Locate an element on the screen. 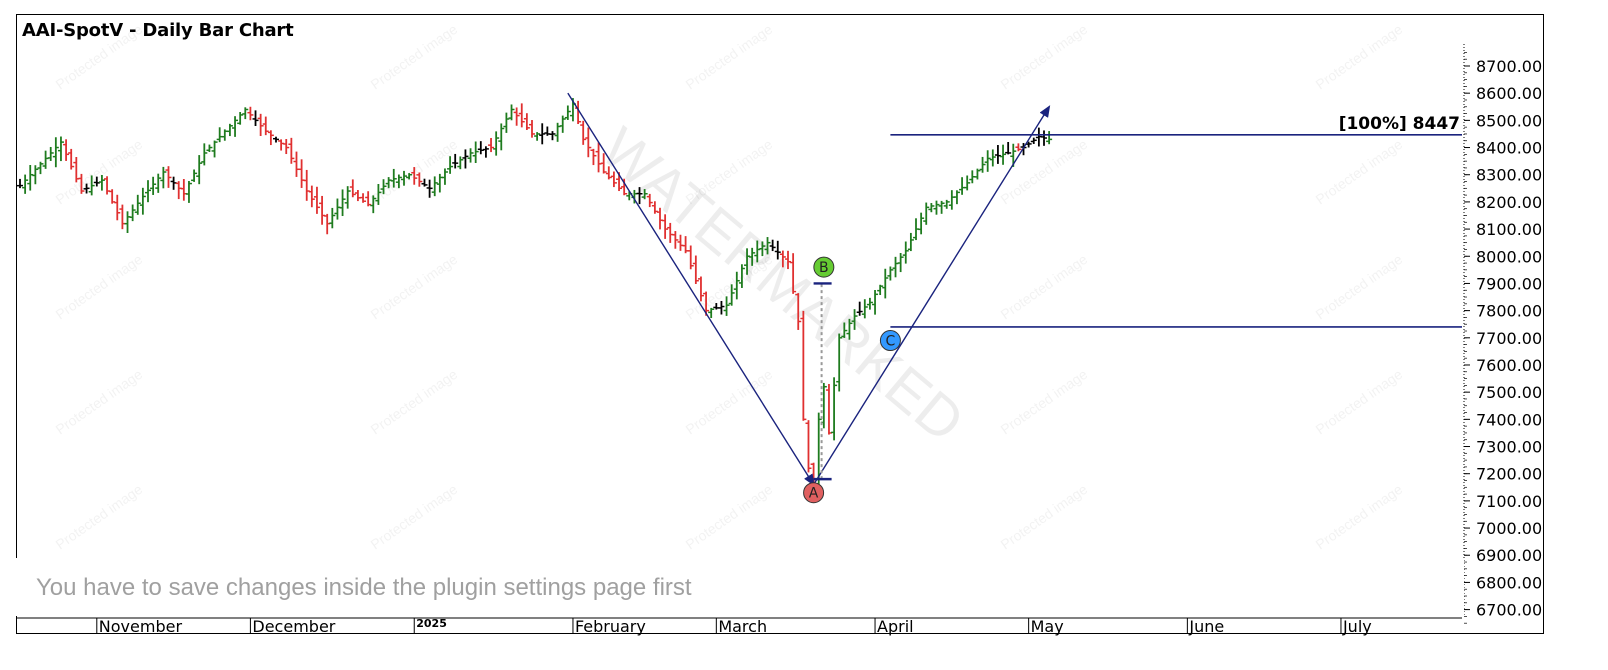 Image resolution: width=1608 pixels, height=670 pixels. x-tick-label: February is located at coordinates (610, 626).